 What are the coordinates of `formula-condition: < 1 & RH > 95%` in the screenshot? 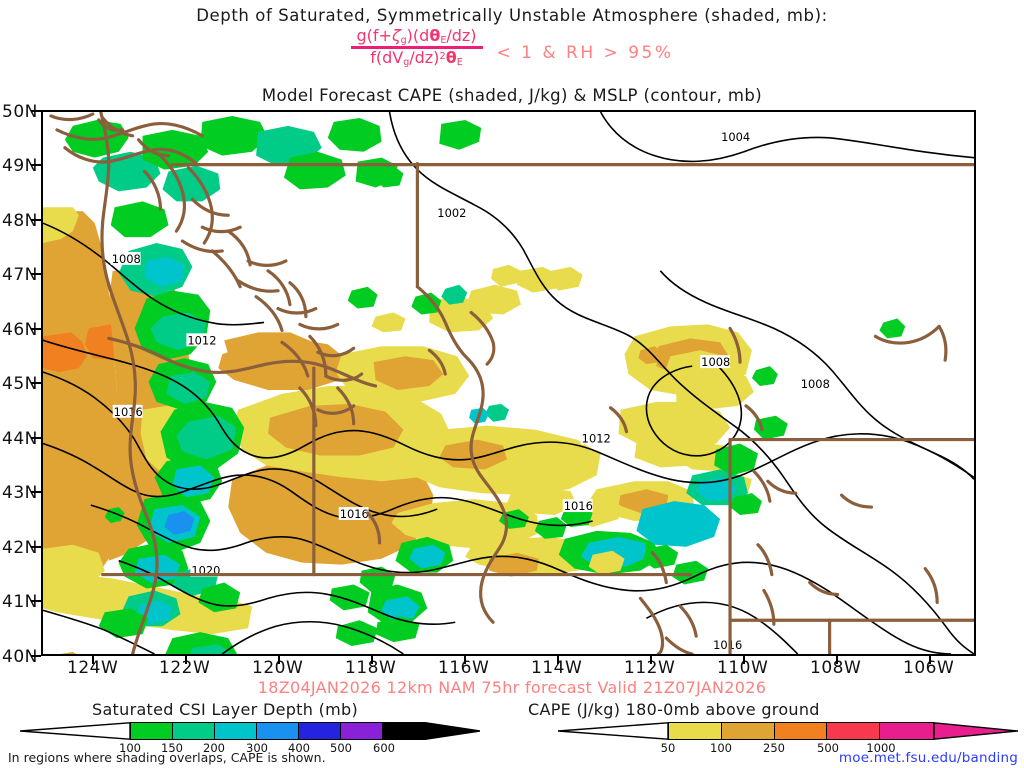 It's located at (585, 53).